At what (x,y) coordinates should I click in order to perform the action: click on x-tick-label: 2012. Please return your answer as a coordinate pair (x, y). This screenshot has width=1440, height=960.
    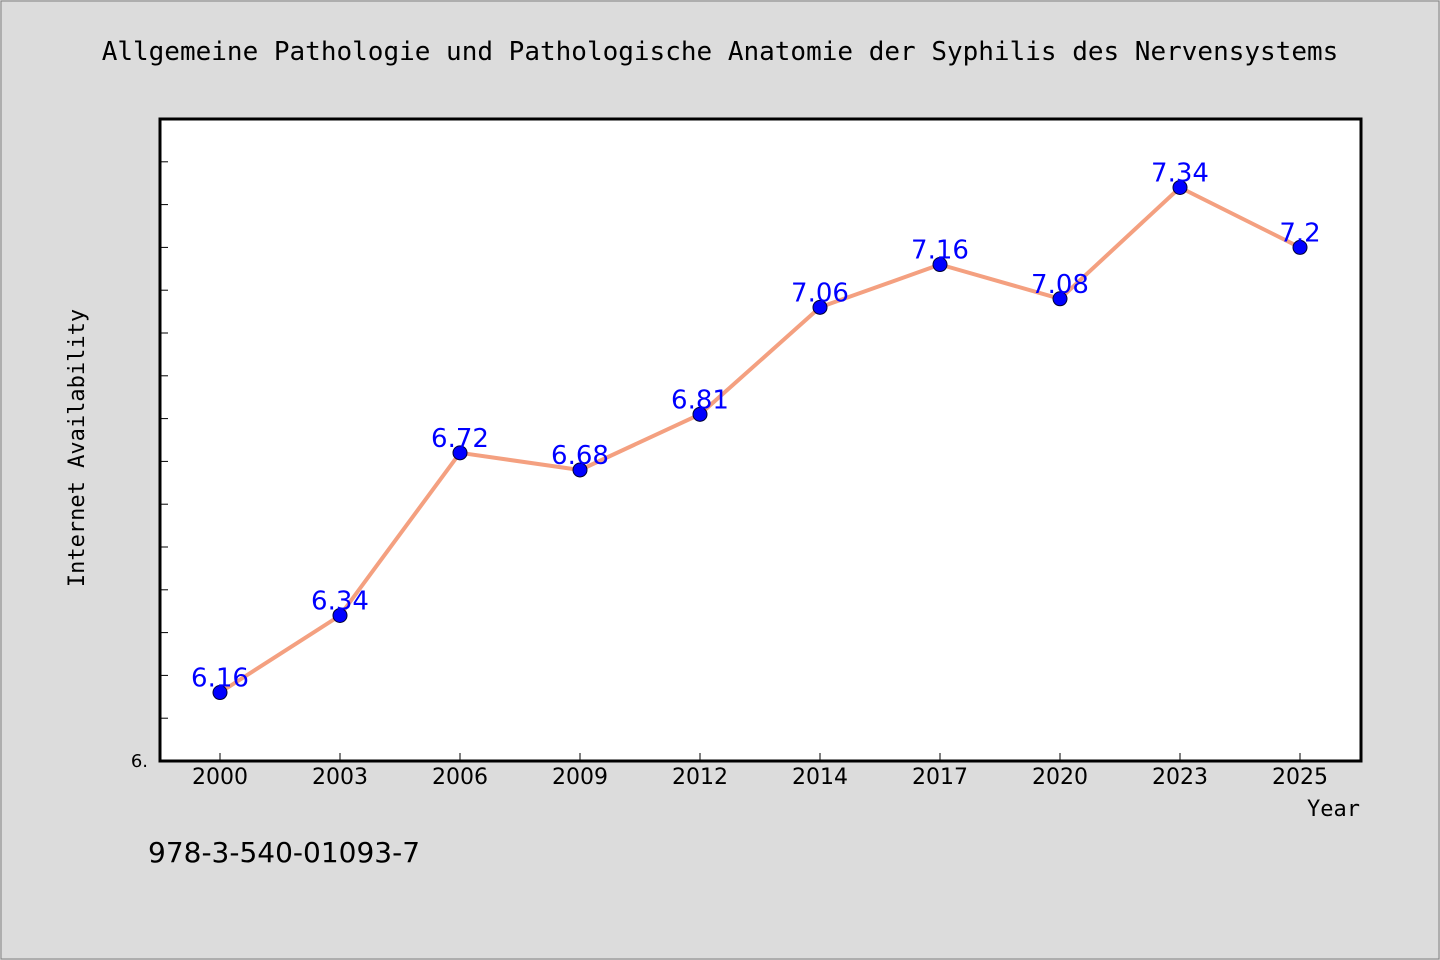
    Looking at the image, I should click on (700, 777).